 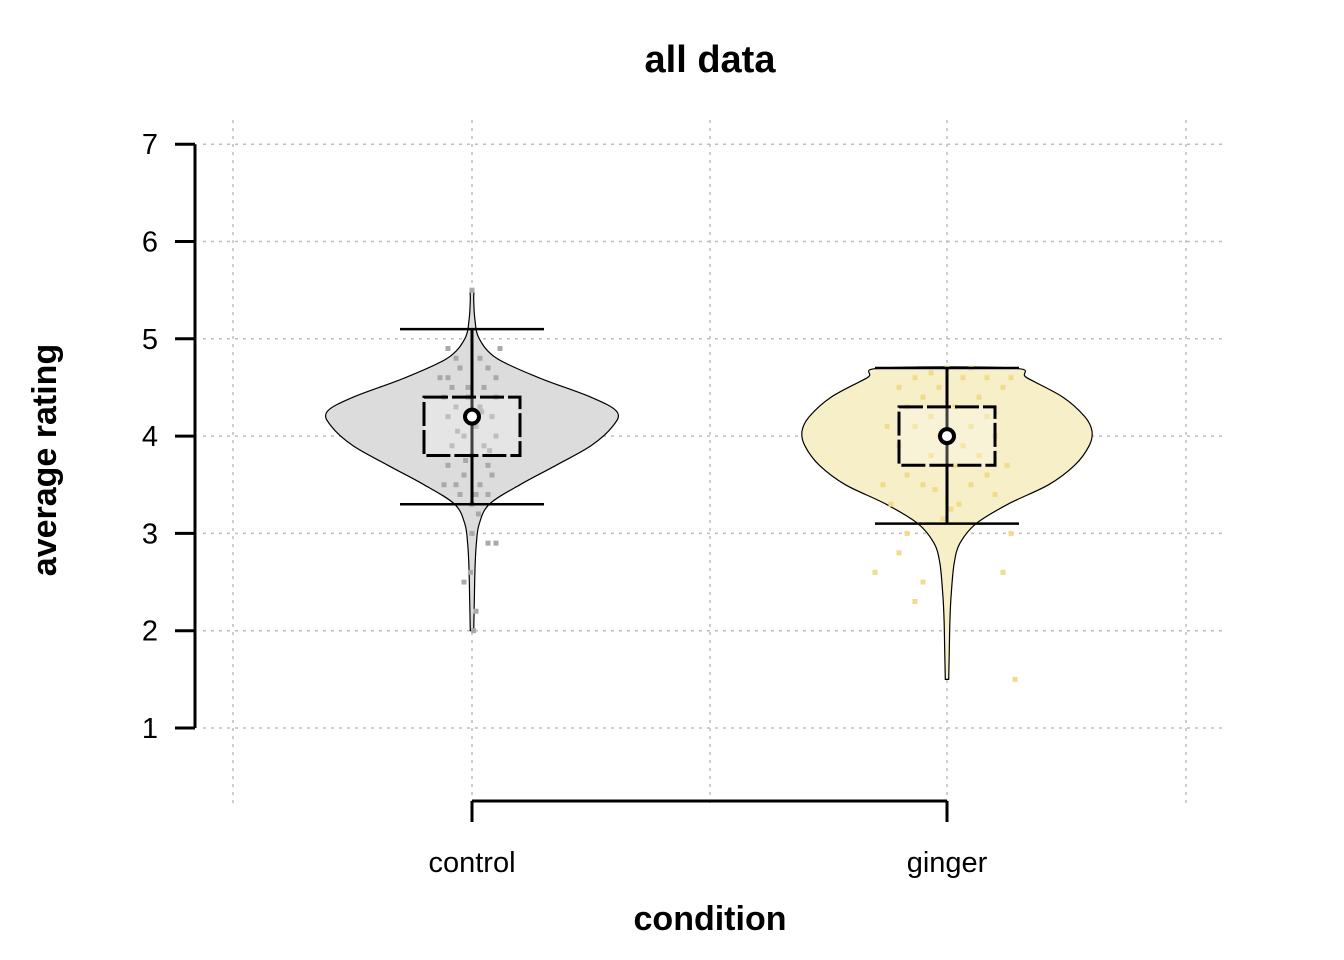 What do you see at coordinates (710, 919) in the screenshot?
I see `x-axis-label: condition` at bounding box center [710, 919].